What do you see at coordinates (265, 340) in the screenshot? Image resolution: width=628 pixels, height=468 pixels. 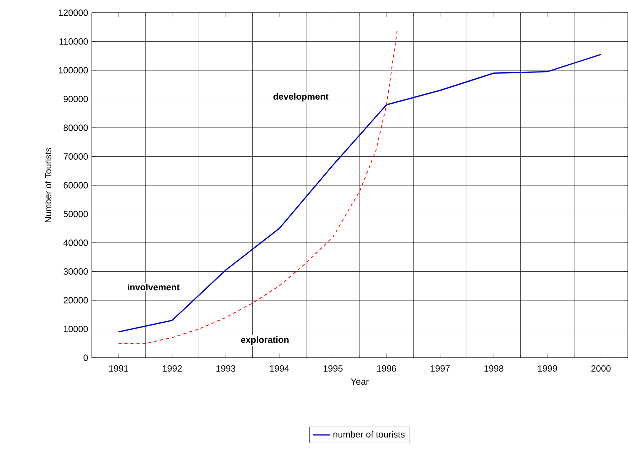 I see `annotation: exploration` at bounding box center [265, 340].